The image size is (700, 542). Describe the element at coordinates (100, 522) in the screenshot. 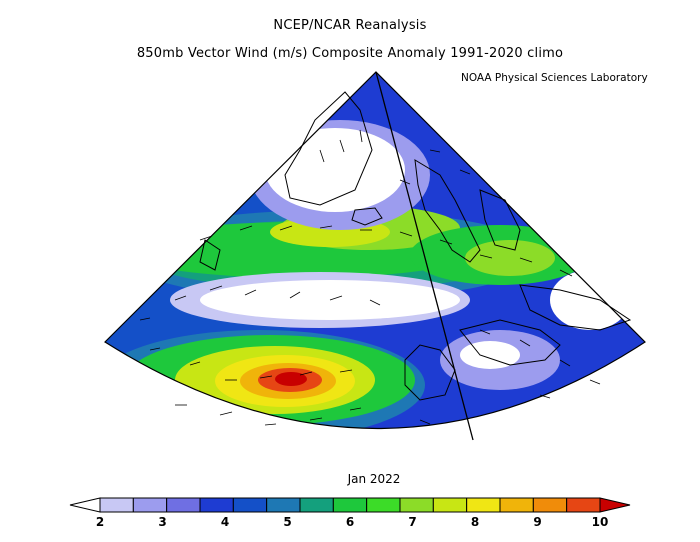

I see `colorbar-tick-label: 2` at that location.